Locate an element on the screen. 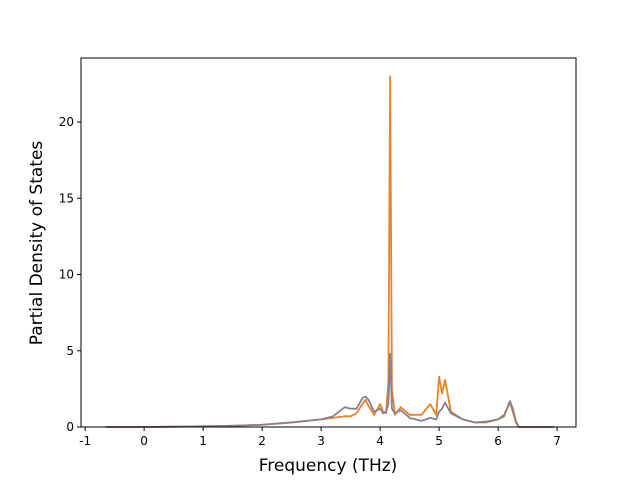  x-axis-label: Frequency (THz) is located at coordinates (328, 466).